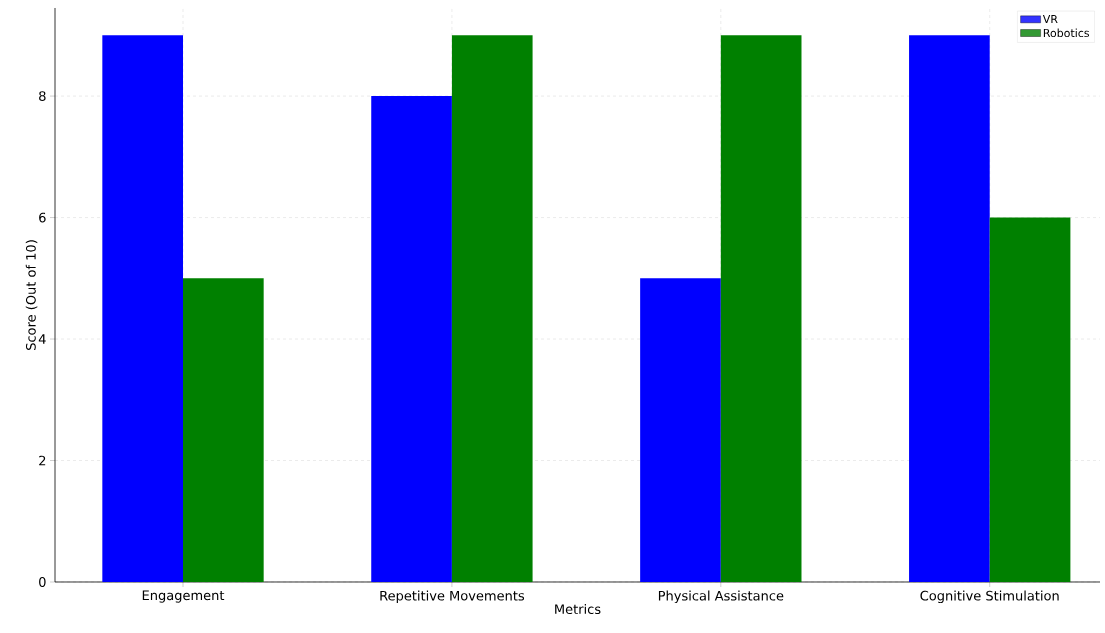 Image resolution: width=1105 pixels, height=633 pixels. I want to click on legend-label: VR, so click(1050, 19).